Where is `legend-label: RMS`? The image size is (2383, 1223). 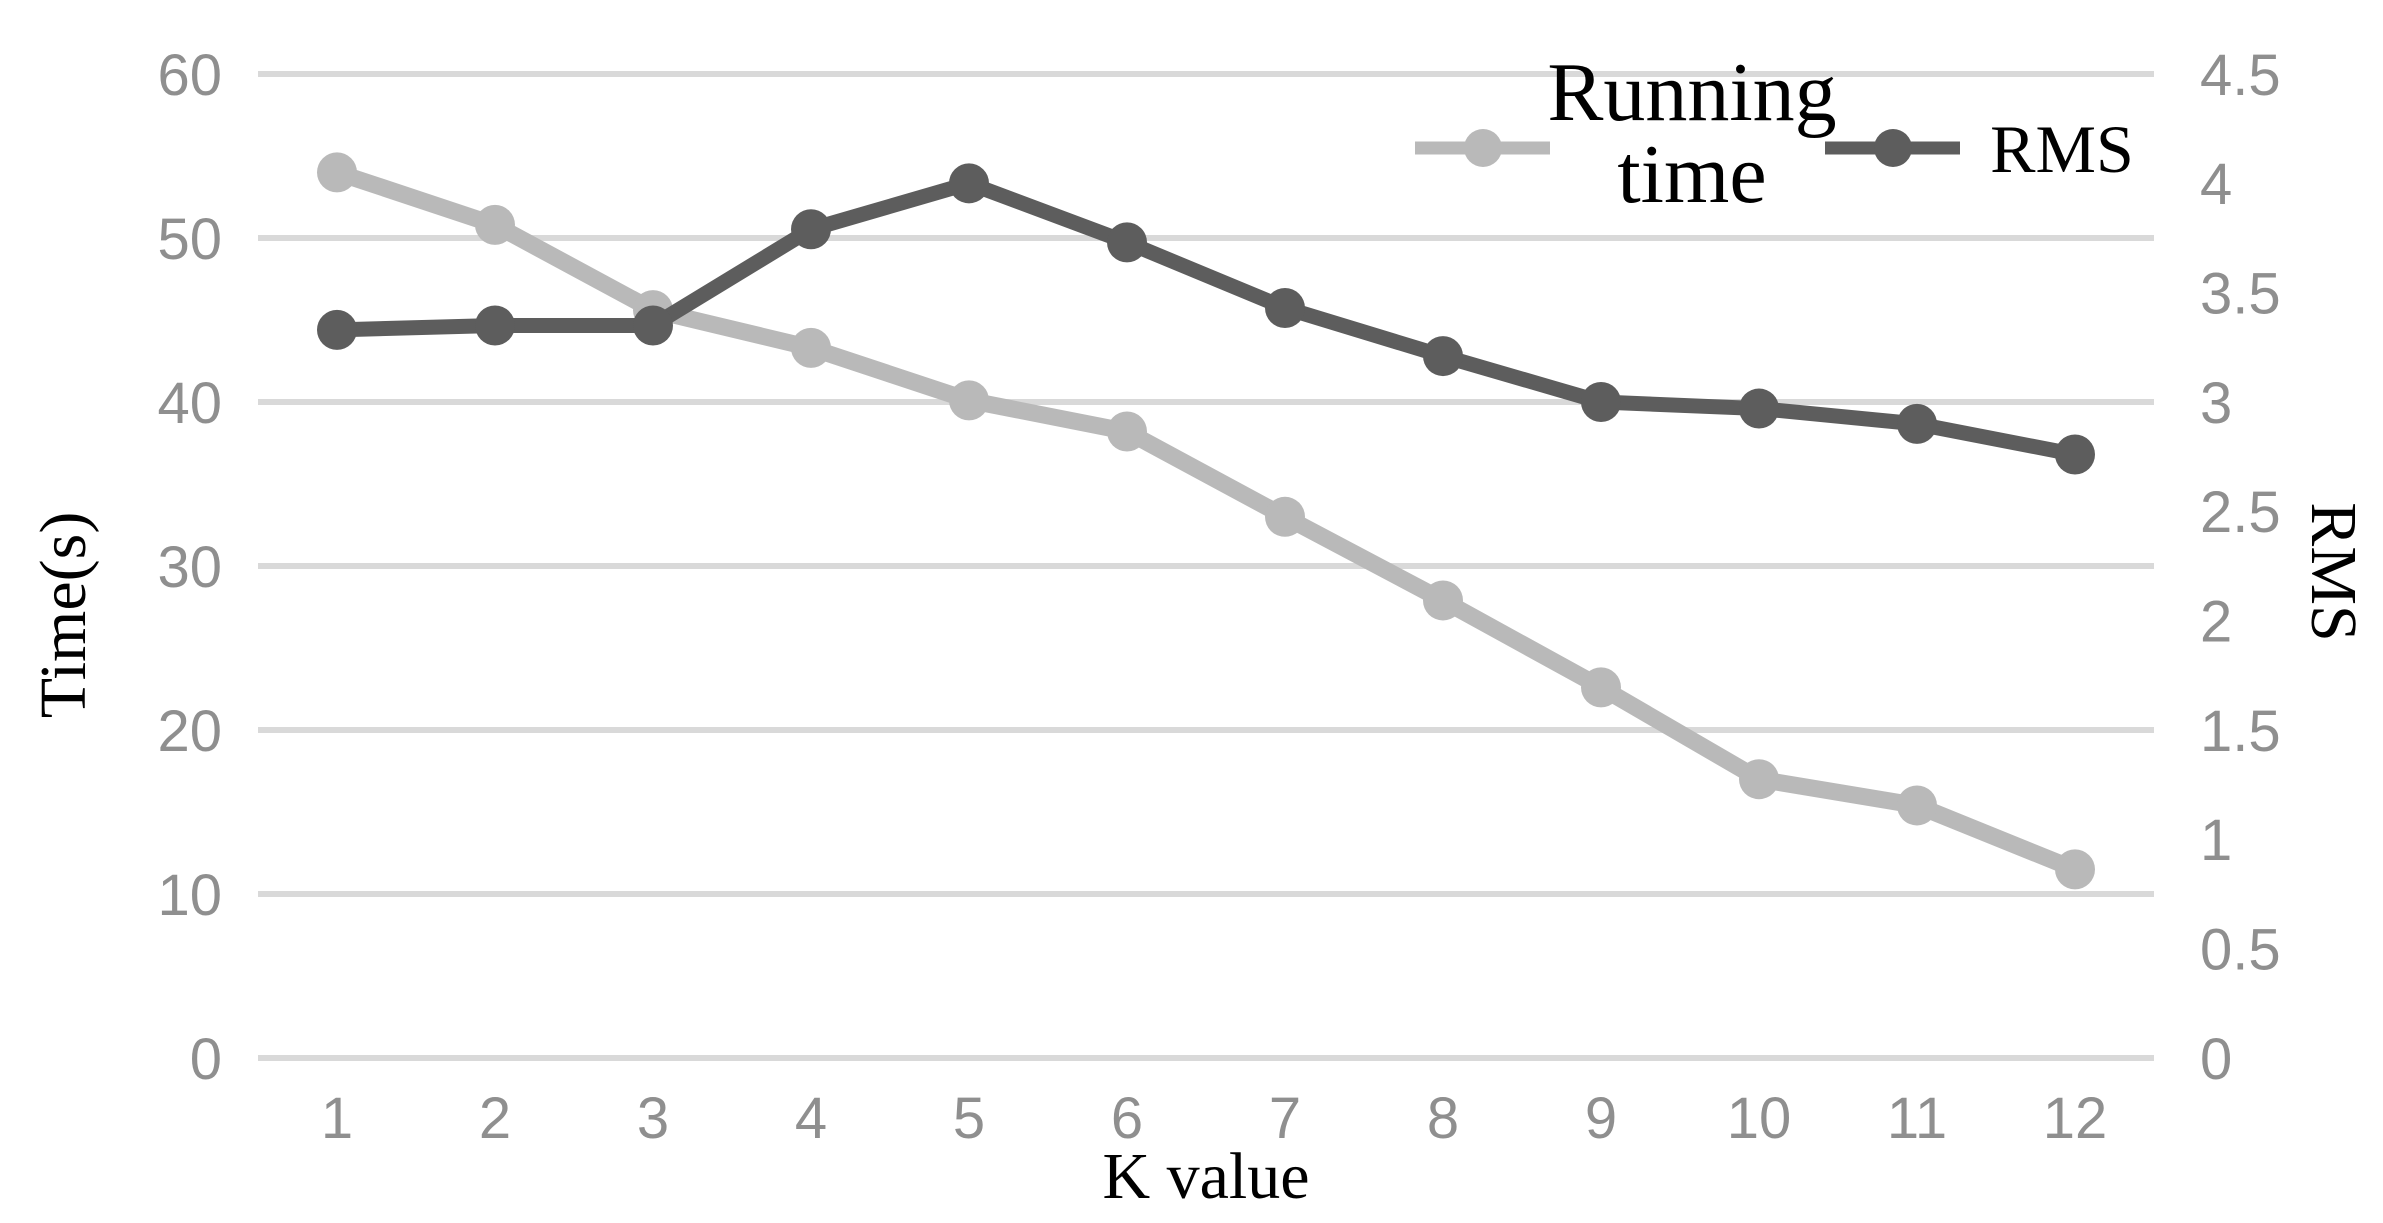
legend-label: RMS is located at coordinates (2062, 149).